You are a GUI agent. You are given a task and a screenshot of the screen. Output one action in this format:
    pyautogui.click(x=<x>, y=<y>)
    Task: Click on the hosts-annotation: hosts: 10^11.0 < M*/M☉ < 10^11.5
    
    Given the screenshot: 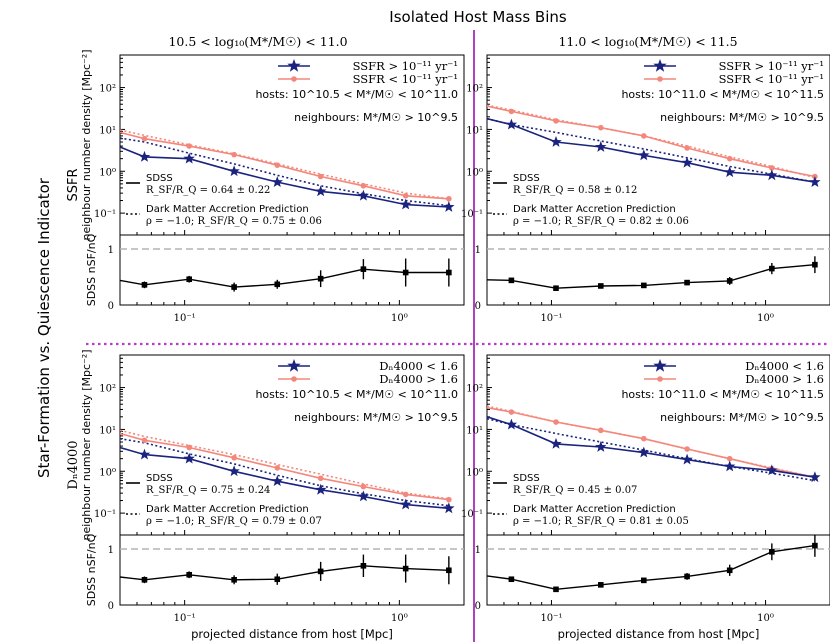 What is the action you would take?
    pyautogui.click(x=722, y=394)
    